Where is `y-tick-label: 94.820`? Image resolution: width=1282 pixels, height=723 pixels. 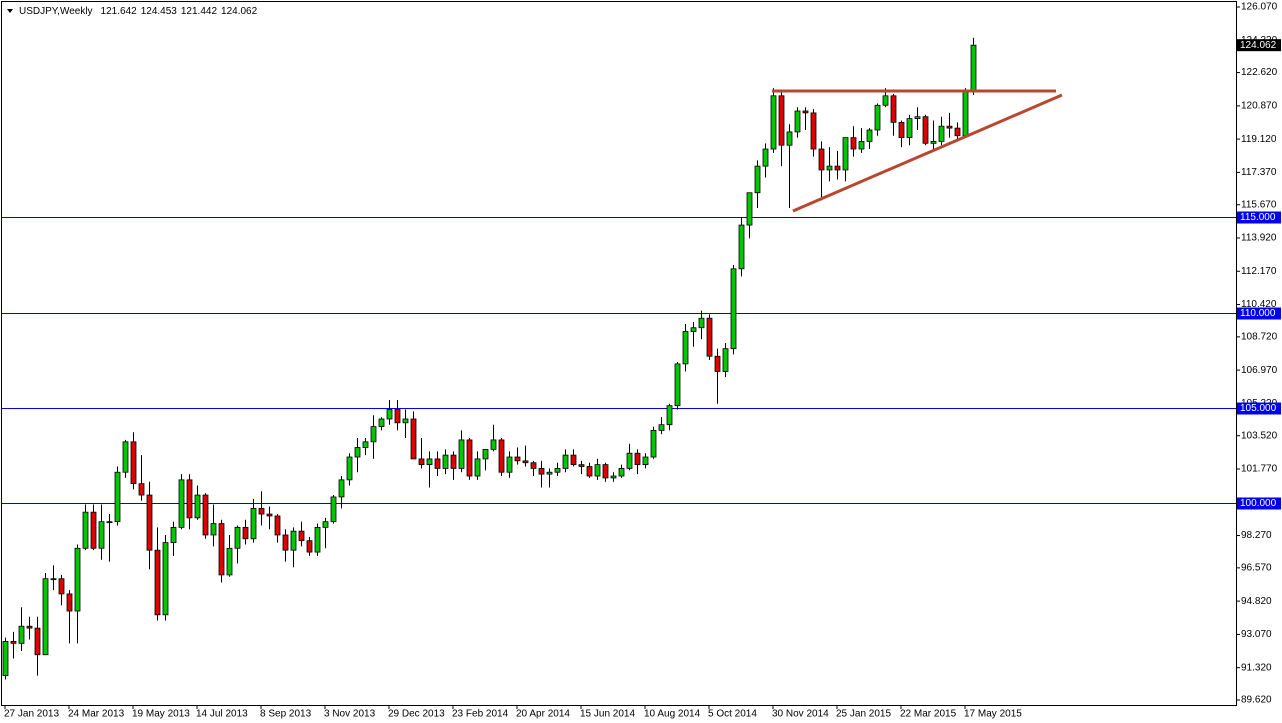
y-tick-label: 94.820 is located at coordinates (1256, 601).